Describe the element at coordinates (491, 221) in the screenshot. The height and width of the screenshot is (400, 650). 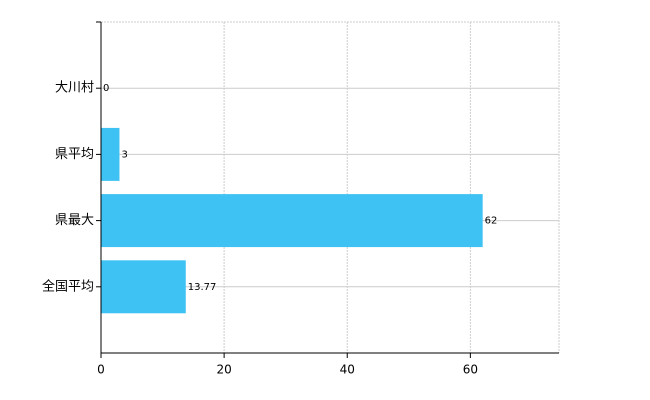
I see `value-label: 62` at that location.